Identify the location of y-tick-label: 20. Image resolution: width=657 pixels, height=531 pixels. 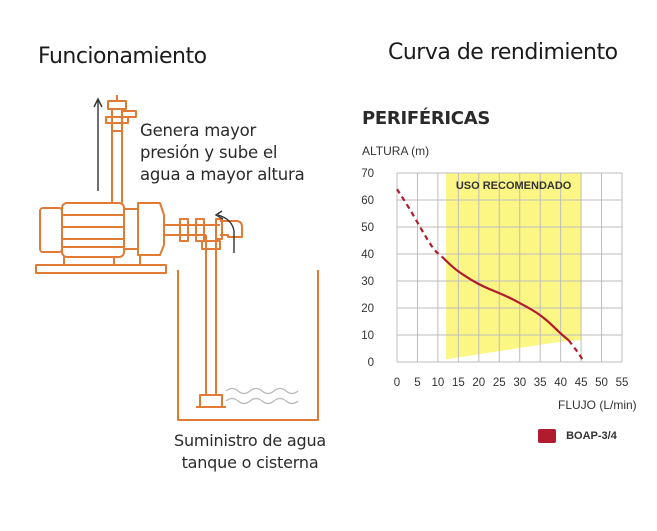
(367, 309).